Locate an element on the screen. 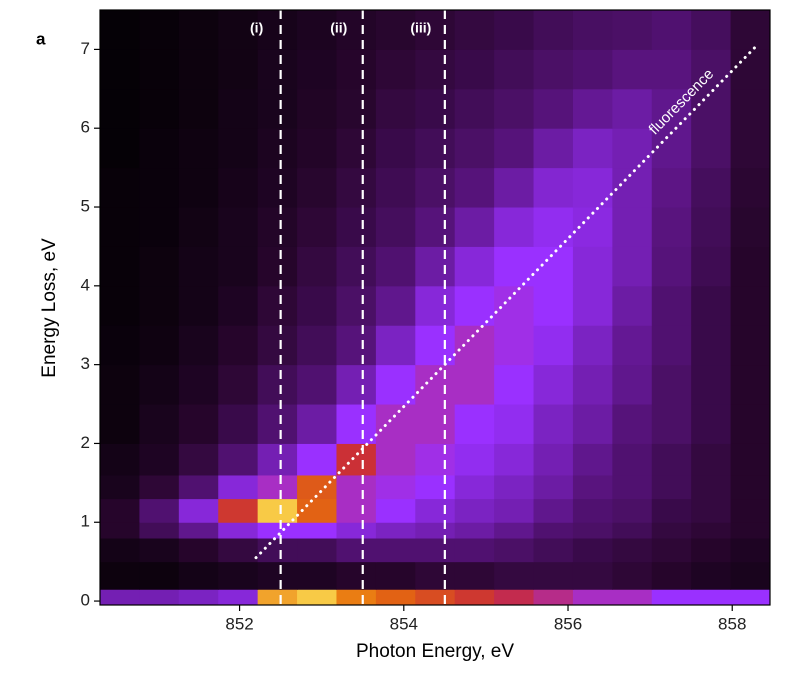  marker-label: (i) is located at coordinates (256, 28).